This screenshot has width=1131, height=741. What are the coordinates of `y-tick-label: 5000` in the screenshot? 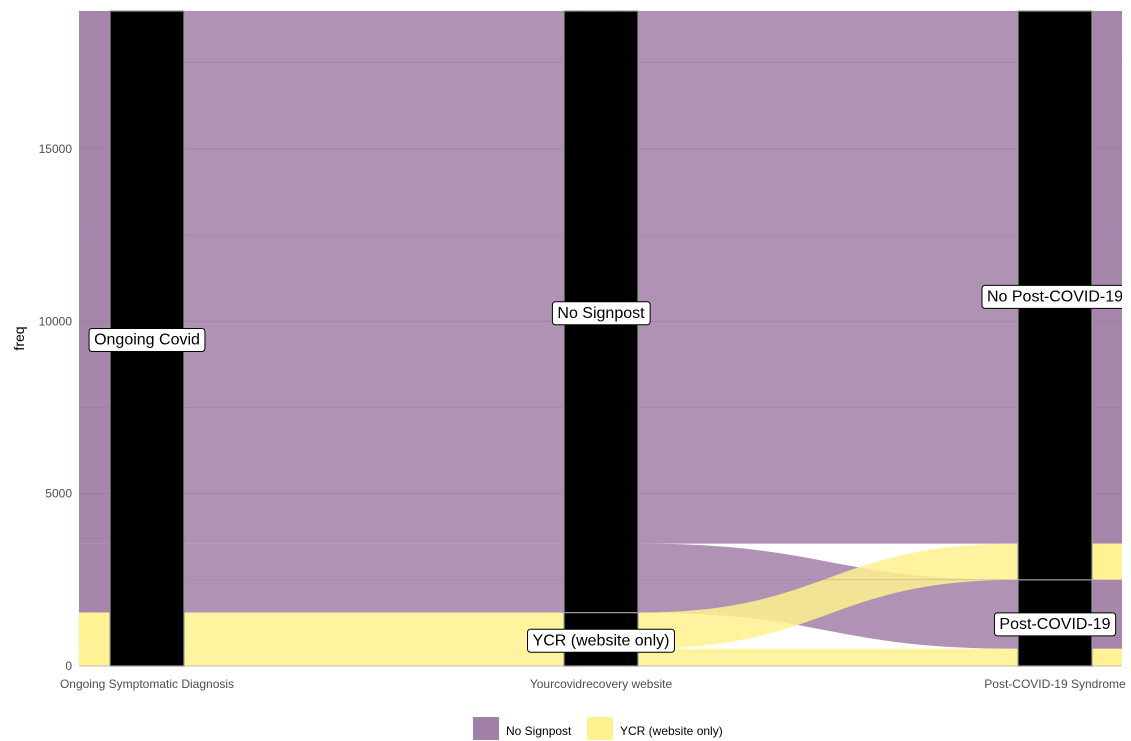 It's located at (58, 494).